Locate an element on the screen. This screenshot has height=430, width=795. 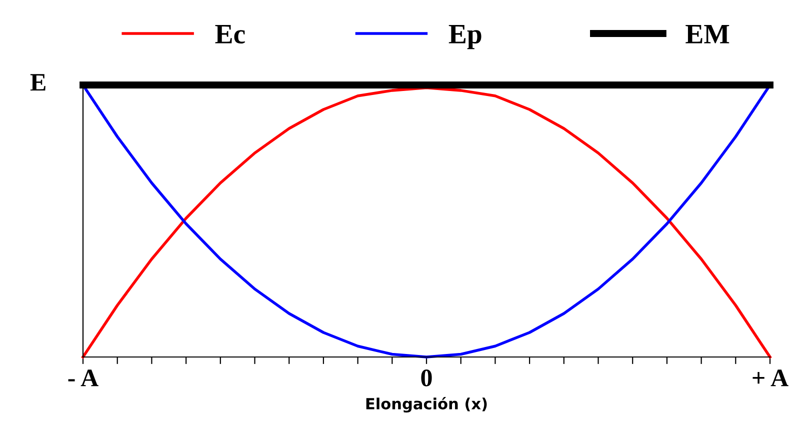
legend-label: Ec is located at coordinates (230, 34).